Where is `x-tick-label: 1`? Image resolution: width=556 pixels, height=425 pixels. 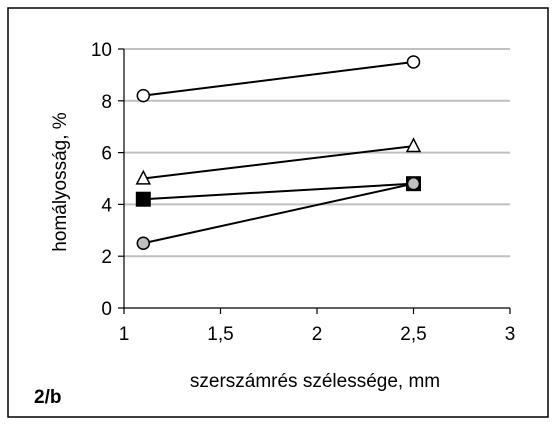
x-tick-label: 1 is located at coordinates (124, 334).